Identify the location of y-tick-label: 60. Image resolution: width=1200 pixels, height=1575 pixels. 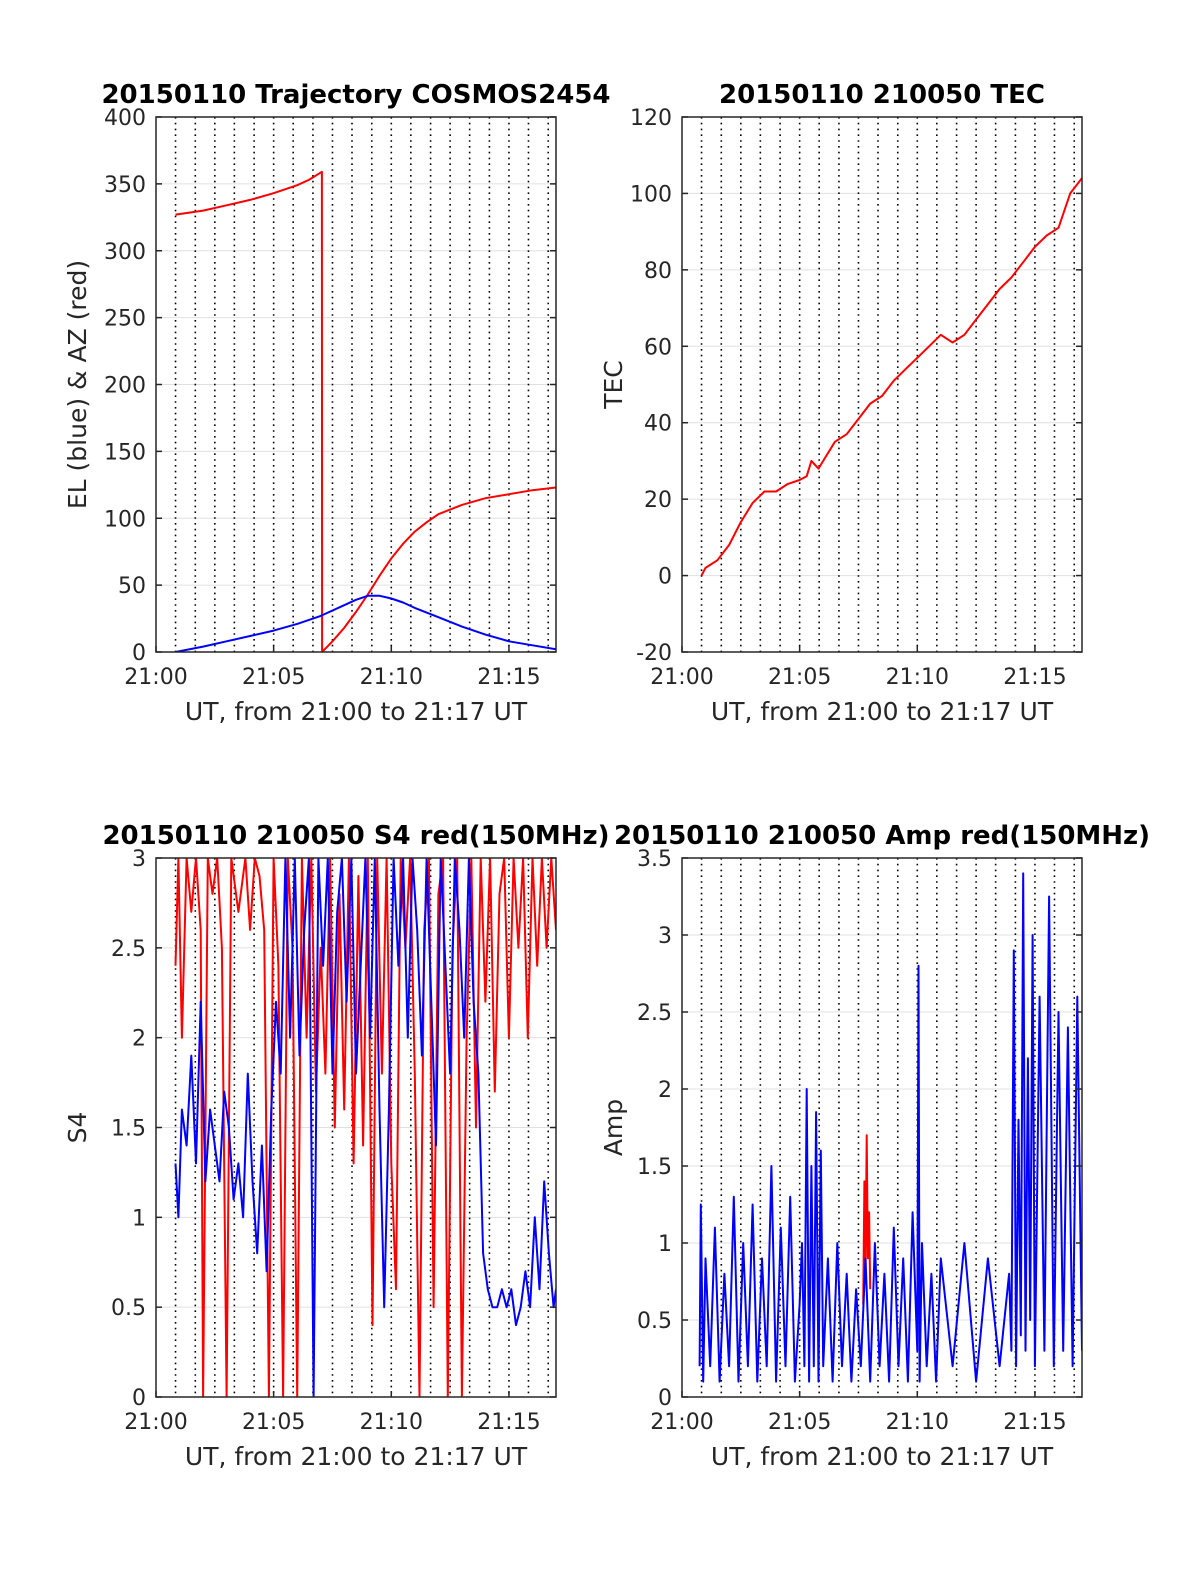
(658, 347).